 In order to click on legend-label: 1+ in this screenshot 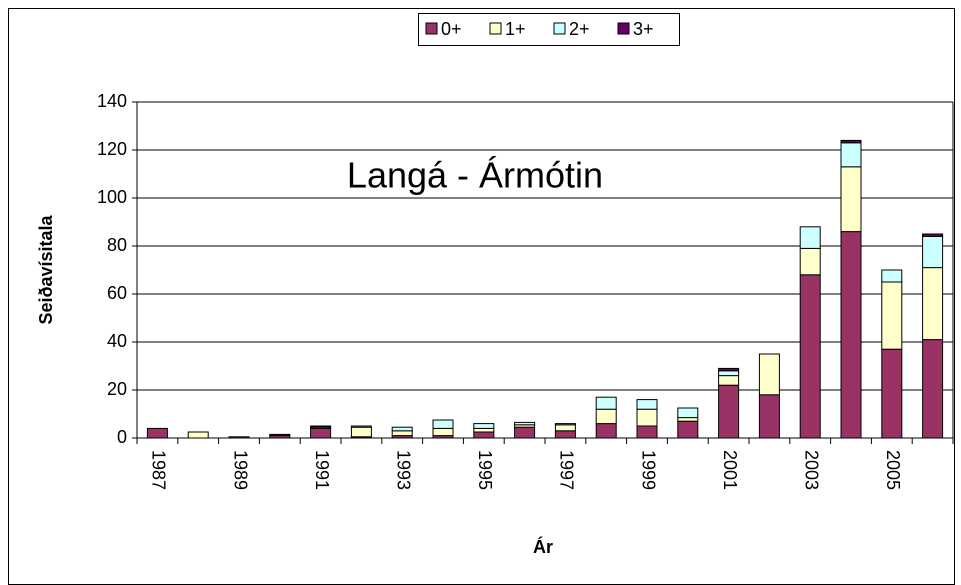, I will do `click(515, 29)`.